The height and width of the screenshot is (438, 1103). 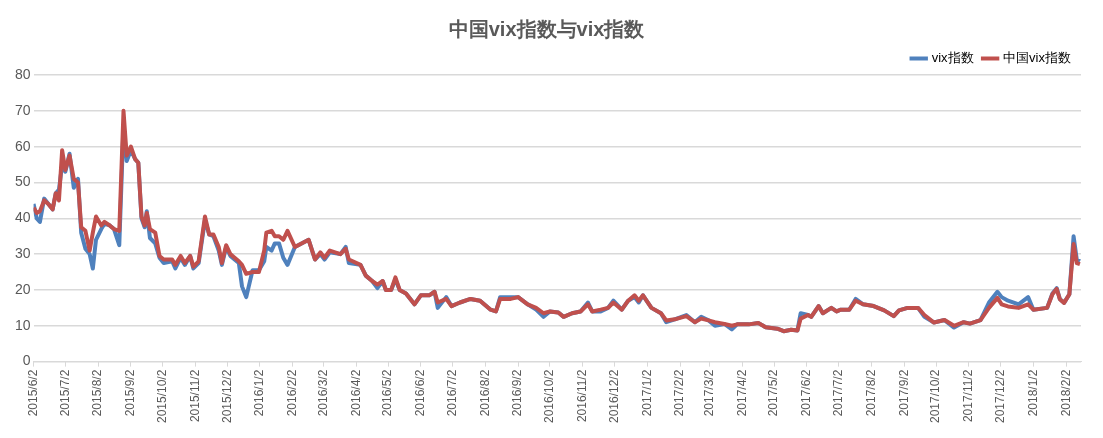 I want to click on x-tick-label: 2016/5/2, so click(x=387, y=393).